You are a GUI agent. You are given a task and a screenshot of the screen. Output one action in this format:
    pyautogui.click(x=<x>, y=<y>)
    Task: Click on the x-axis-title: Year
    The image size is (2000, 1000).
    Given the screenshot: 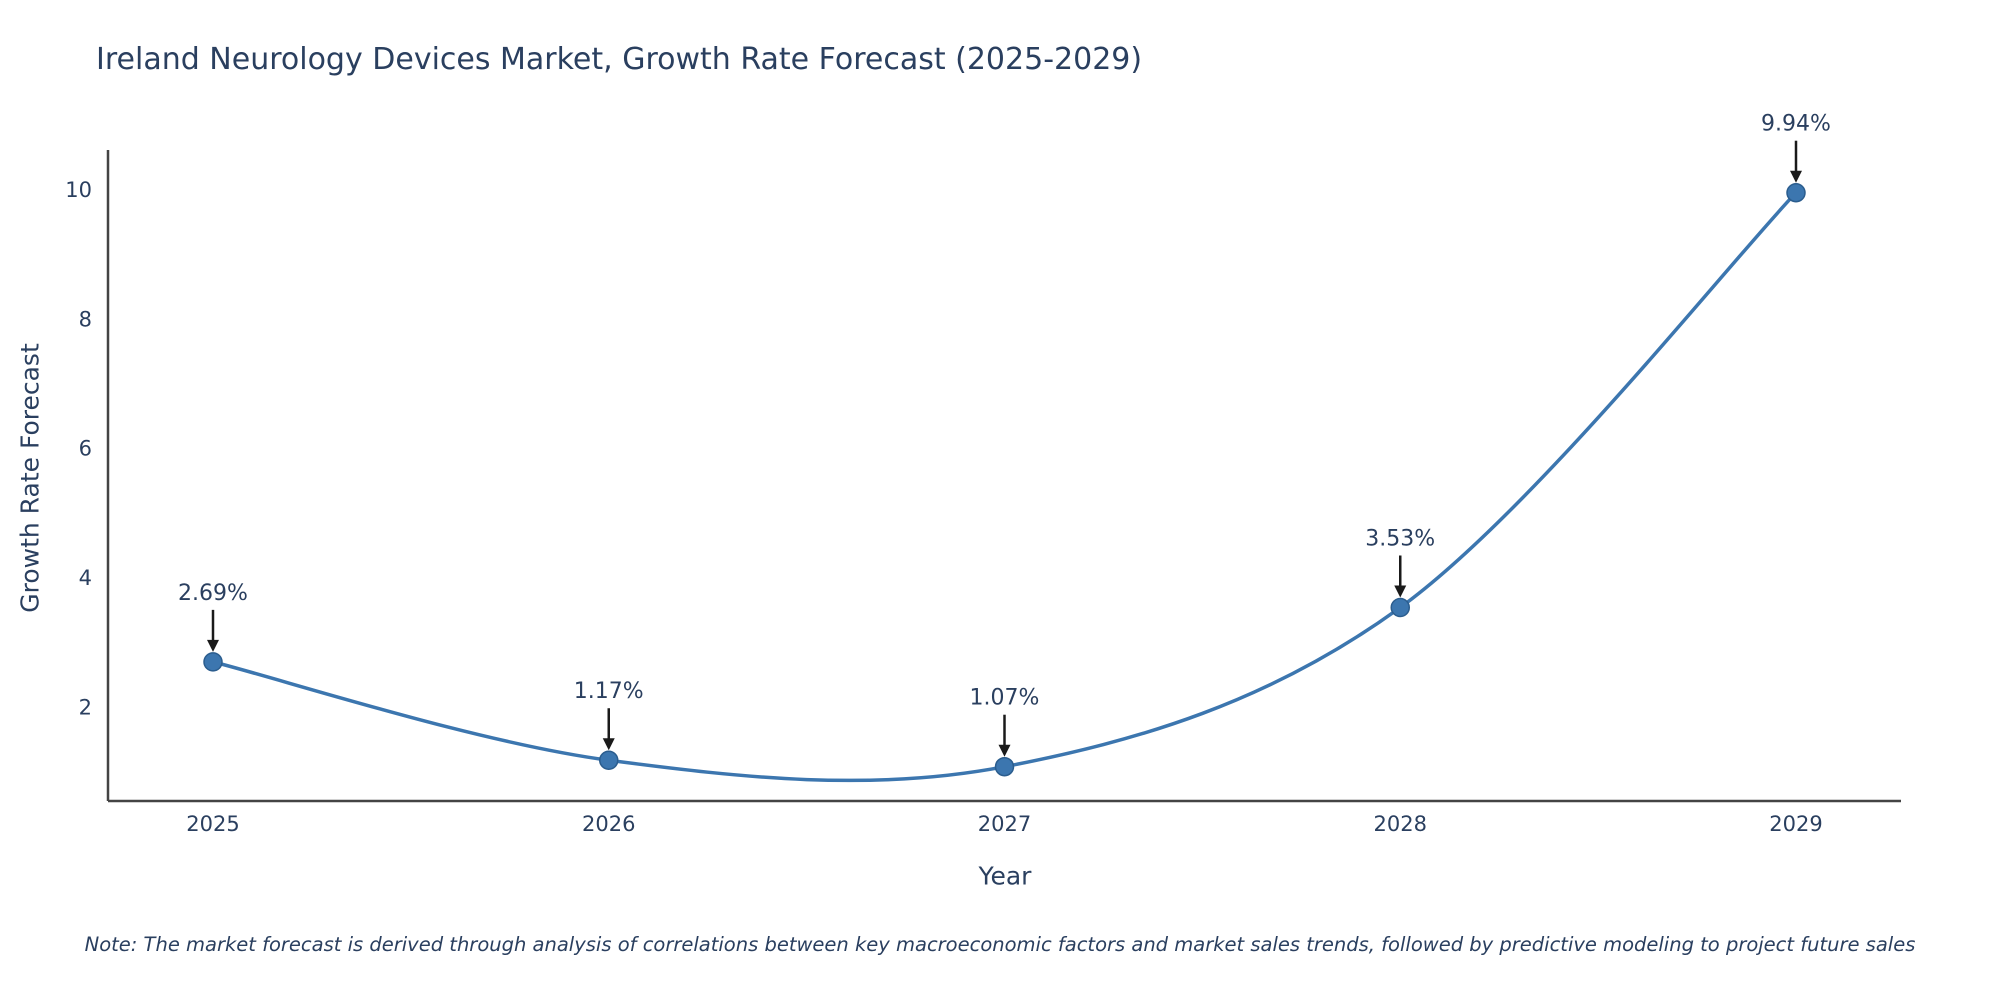 What is the action you would take?
    pyautogui.click(x=1005, y=876)
    